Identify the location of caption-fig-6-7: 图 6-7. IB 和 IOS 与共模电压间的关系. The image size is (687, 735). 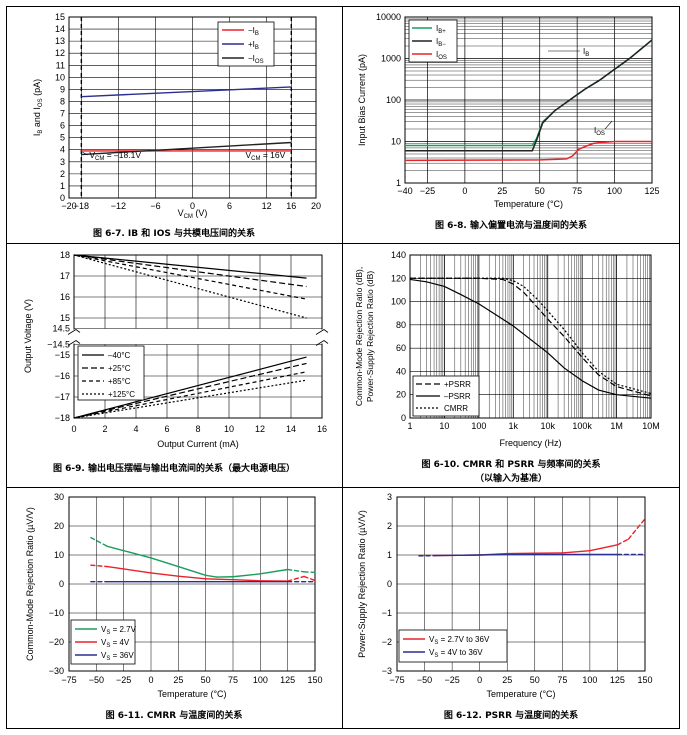
(174, 234).